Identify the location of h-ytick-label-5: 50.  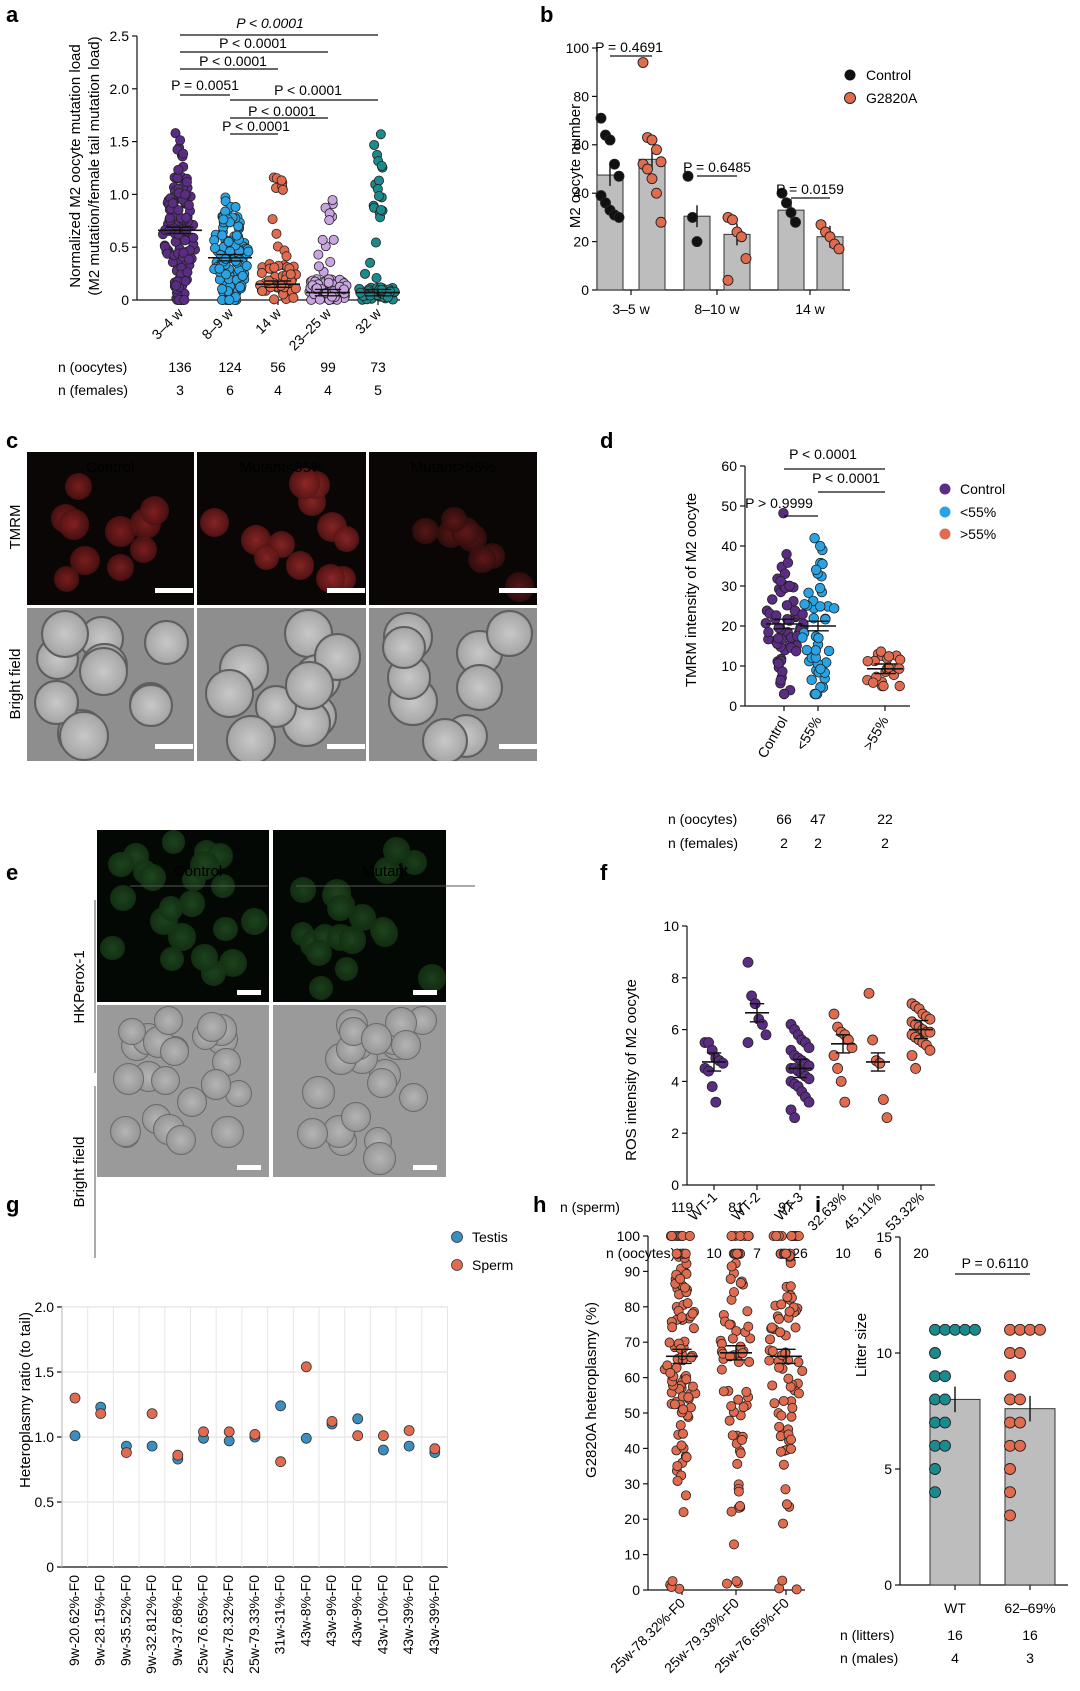
(632, 1413).